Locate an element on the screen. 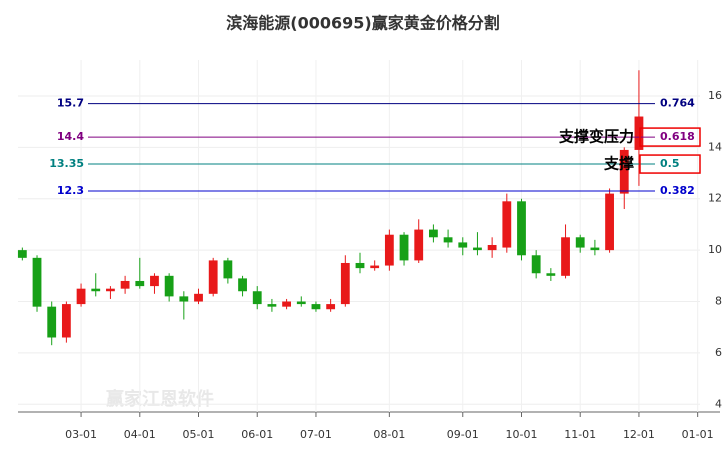 This screenshot has width=726, height=450. annotation: 支撑 is located at coordinates (618, 164).